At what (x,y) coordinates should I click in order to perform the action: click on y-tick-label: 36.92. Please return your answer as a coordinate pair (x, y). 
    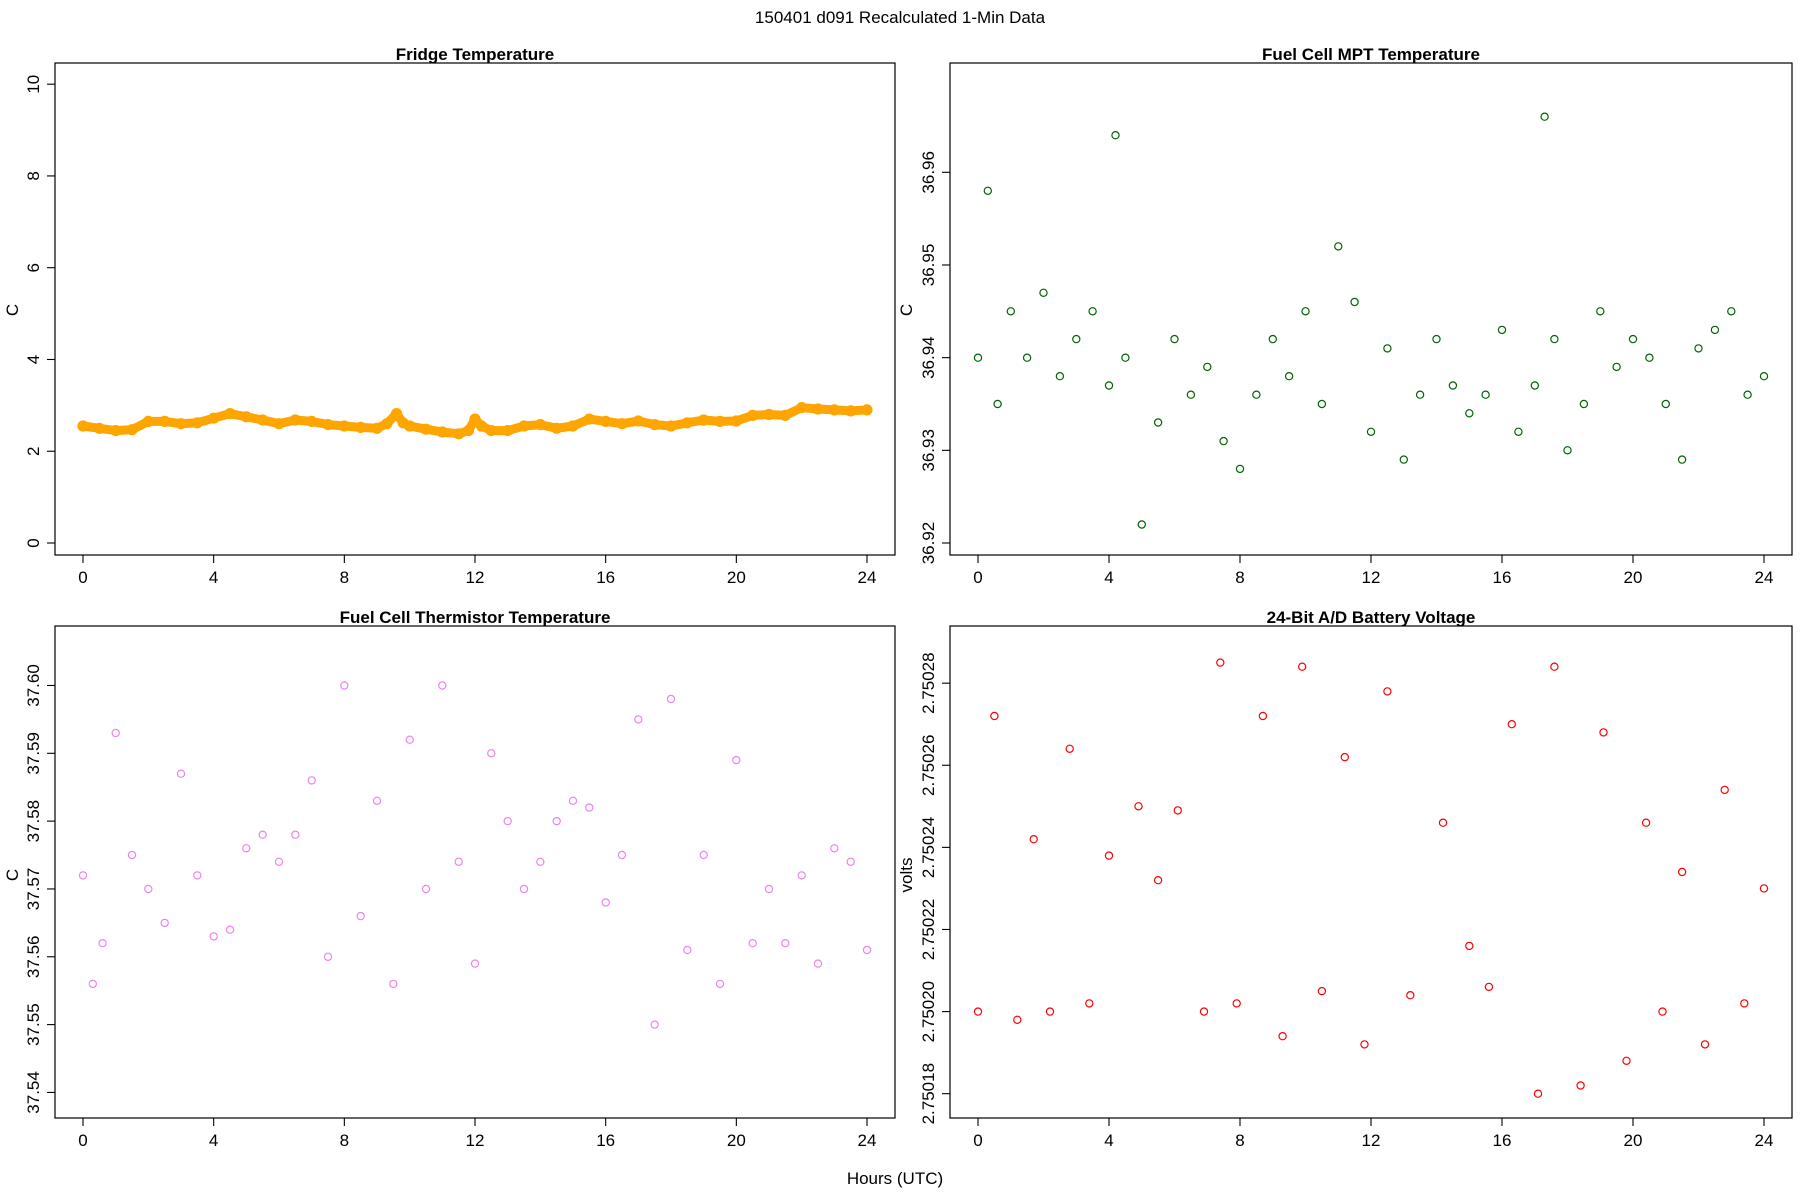
    Looking at the image, I should click on (928, 543).